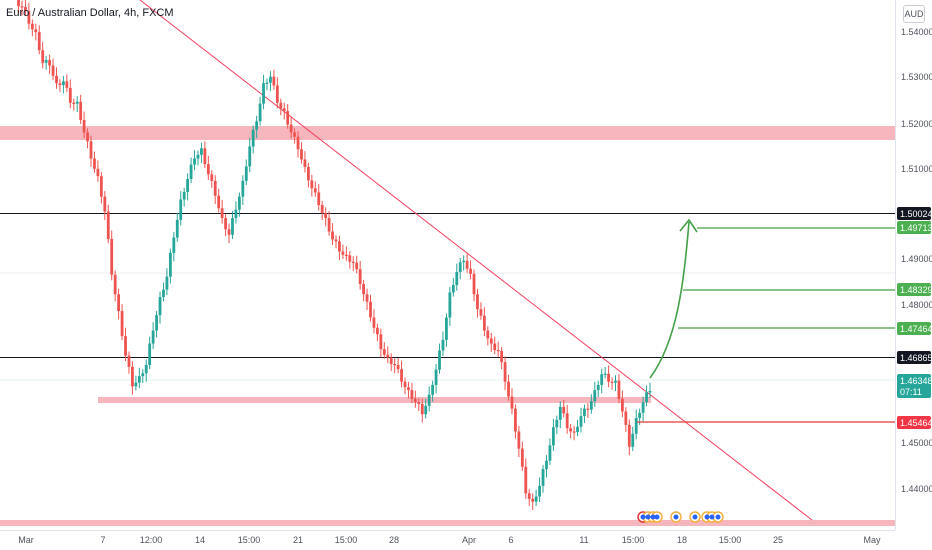 This screenshot has height=550, width=932. What do you see at coordinates (778, 540) in the screenshot?
I see `time-tick: 25` at bounding box center [778, 540].